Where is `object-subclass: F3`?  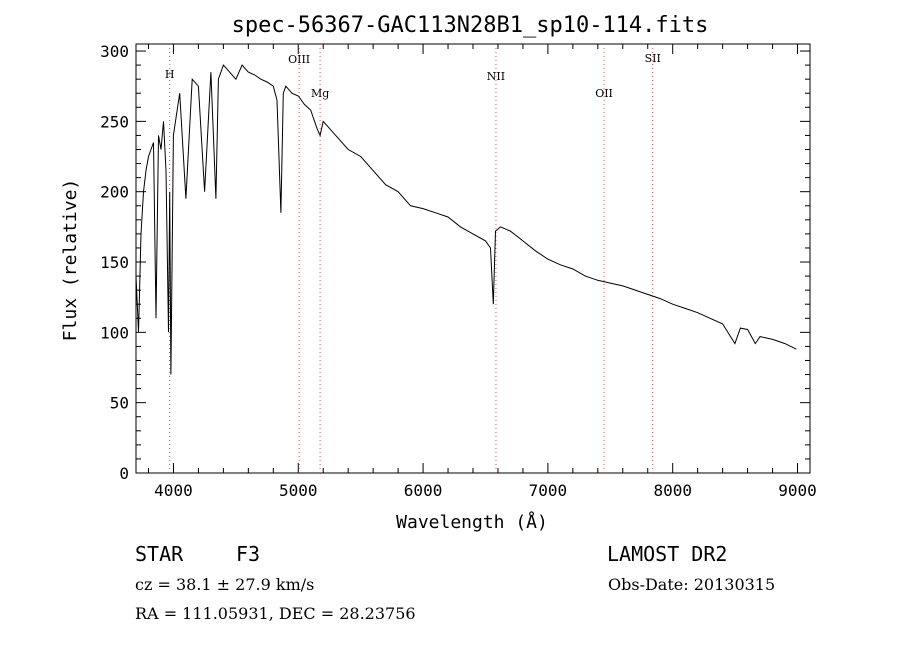
object-subclass: F3 is located at coordinates (248, 554).